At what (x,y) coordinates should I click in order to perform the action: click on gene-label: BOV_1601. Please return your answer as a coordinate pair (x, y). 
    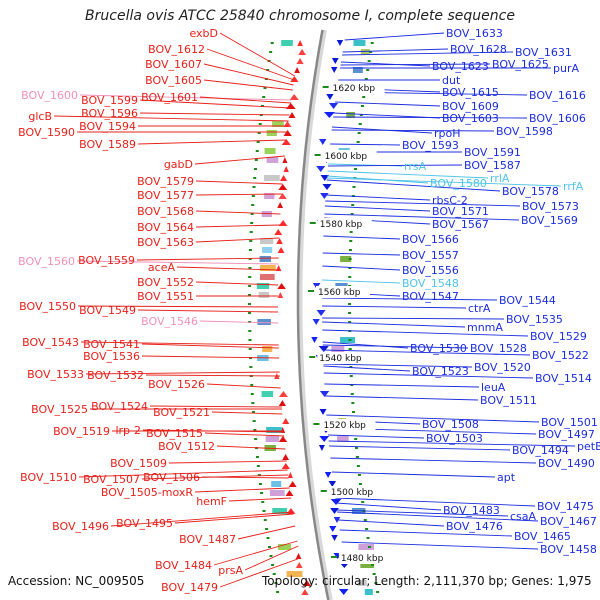
    Looking at the image, I should click on (169, 97).